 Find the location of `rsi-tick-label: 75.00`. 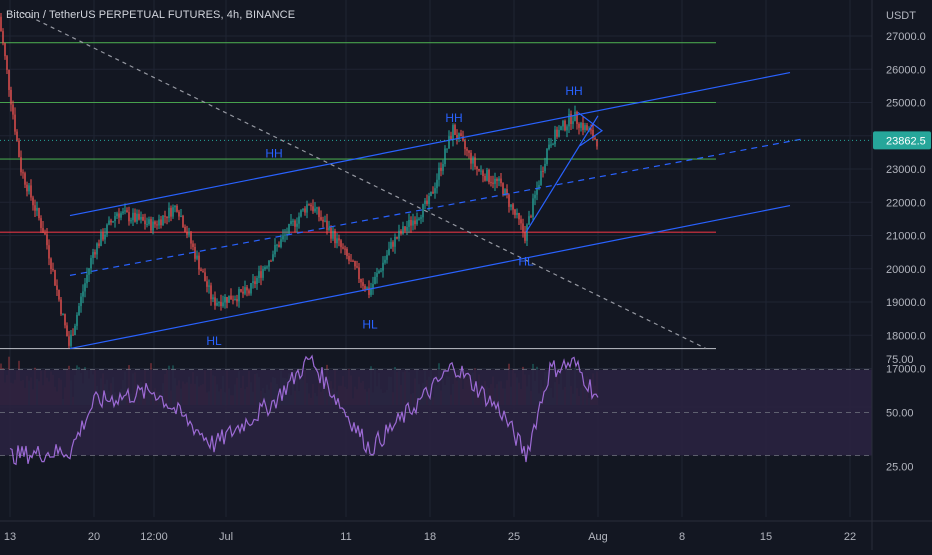

rsi-tick-label: 75.00 is located at coordinates (900, 360).